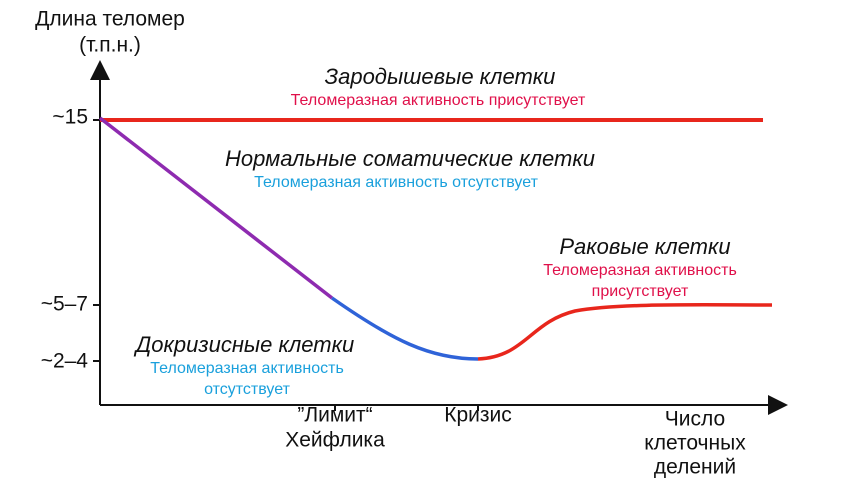 The height and width of the screenshot is (491, 854). Describe the element at coordinates (243, 344) in the screenshot. I see `curve-name: Докризисные клетки` at that location.